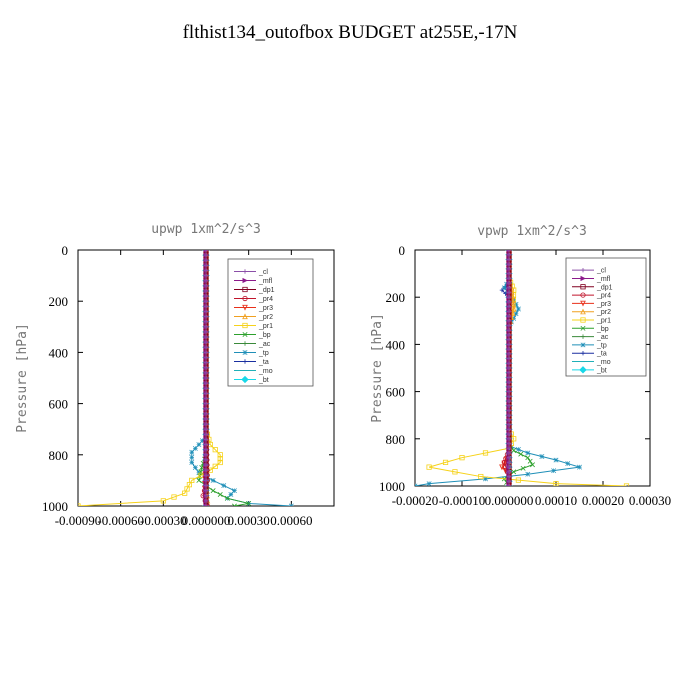 The image size is (700, 700). Describe the element at coordinates (120, 520) in the screenshot. I see `x-tick-label: -0.00060` at that location.